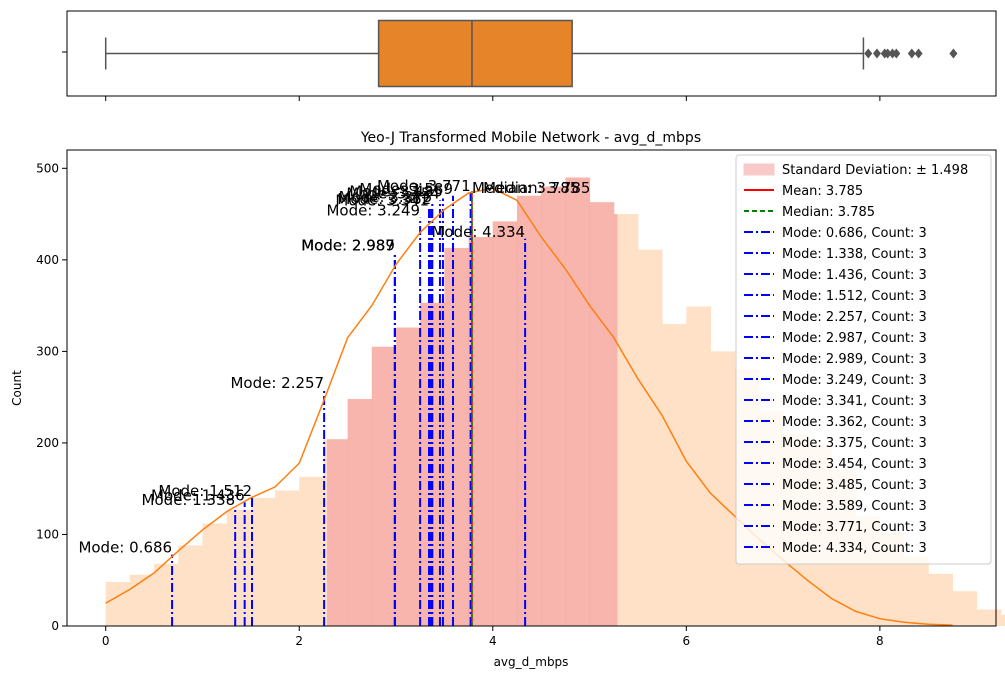  I want to click on y-tick-label: 300, so click(47, 351).